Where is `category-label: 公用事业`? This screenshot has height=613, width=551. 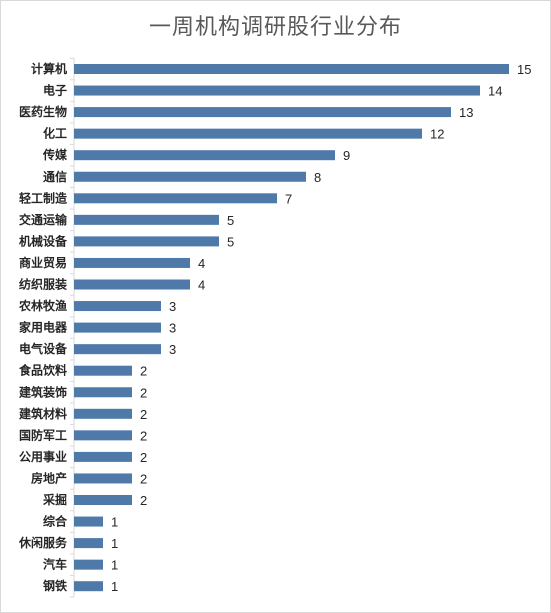
category-label: 公用事业 is located at coordinates (43, 456).